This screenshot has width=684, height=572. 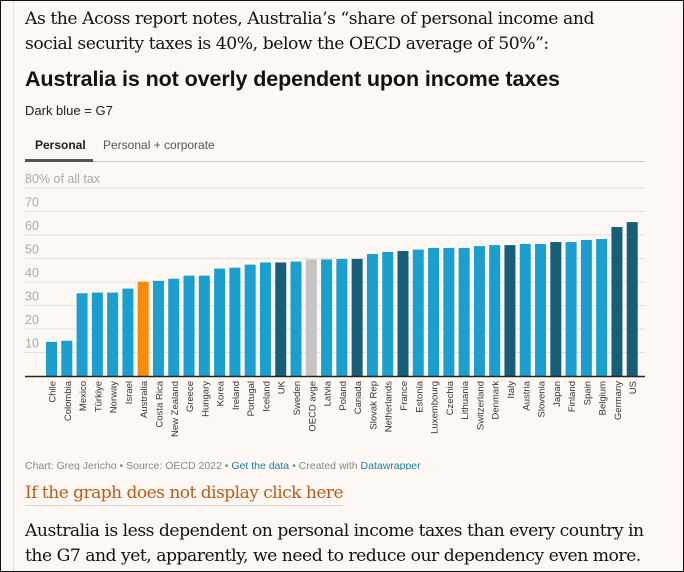 What do you see at coordinates (602, 307) in the screenshot?
I see `bar-belgium` at bounding box center [602, 307].